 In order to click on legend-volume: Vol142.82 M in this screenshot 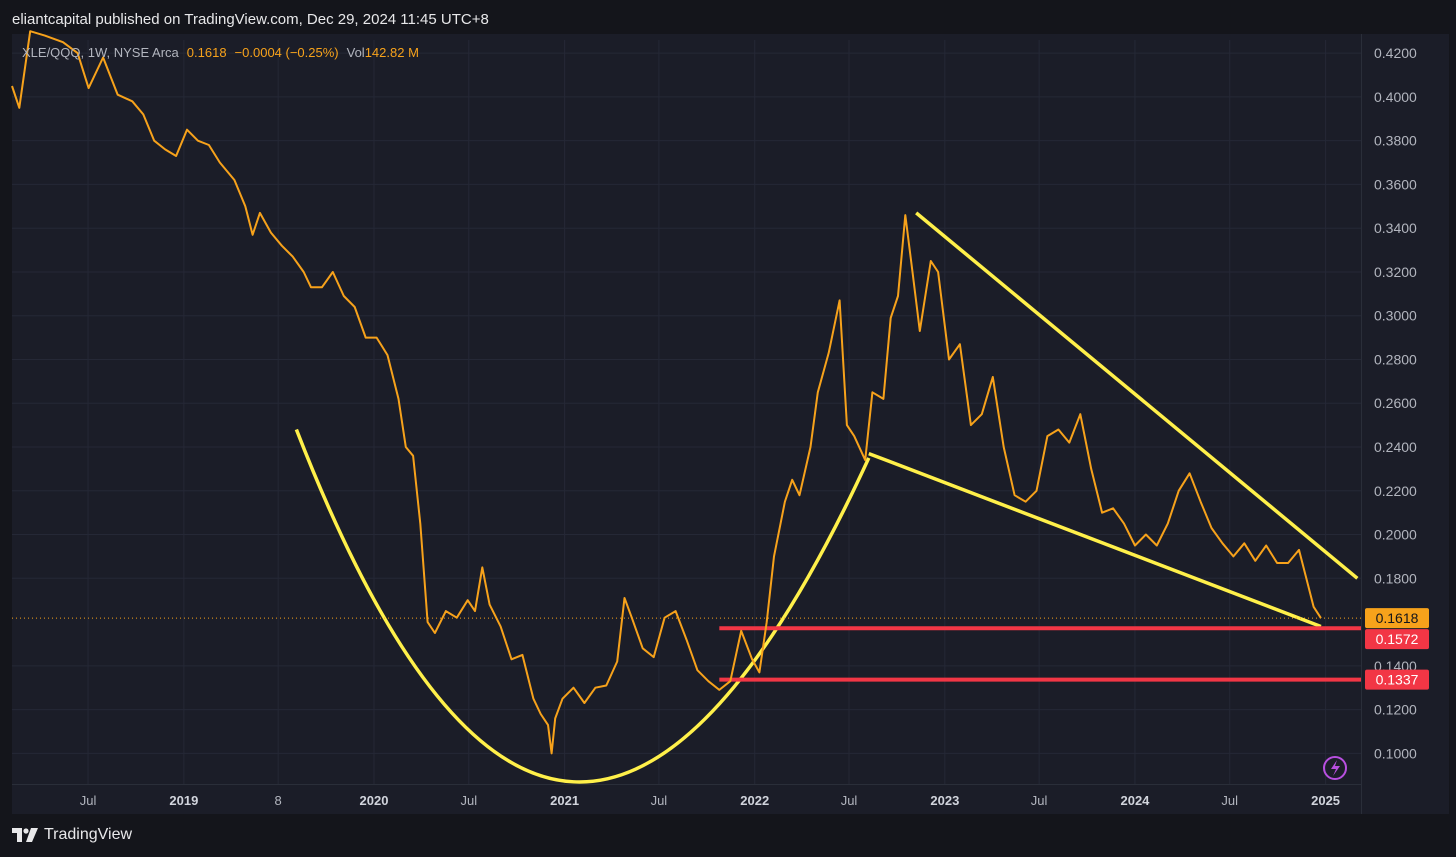, I will do `click(383, 52)`.